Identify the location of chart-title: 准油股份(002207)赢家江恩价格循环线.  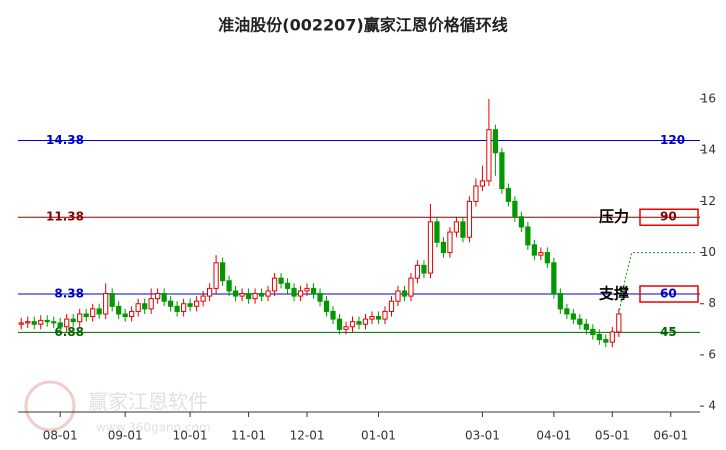
(362, 25).